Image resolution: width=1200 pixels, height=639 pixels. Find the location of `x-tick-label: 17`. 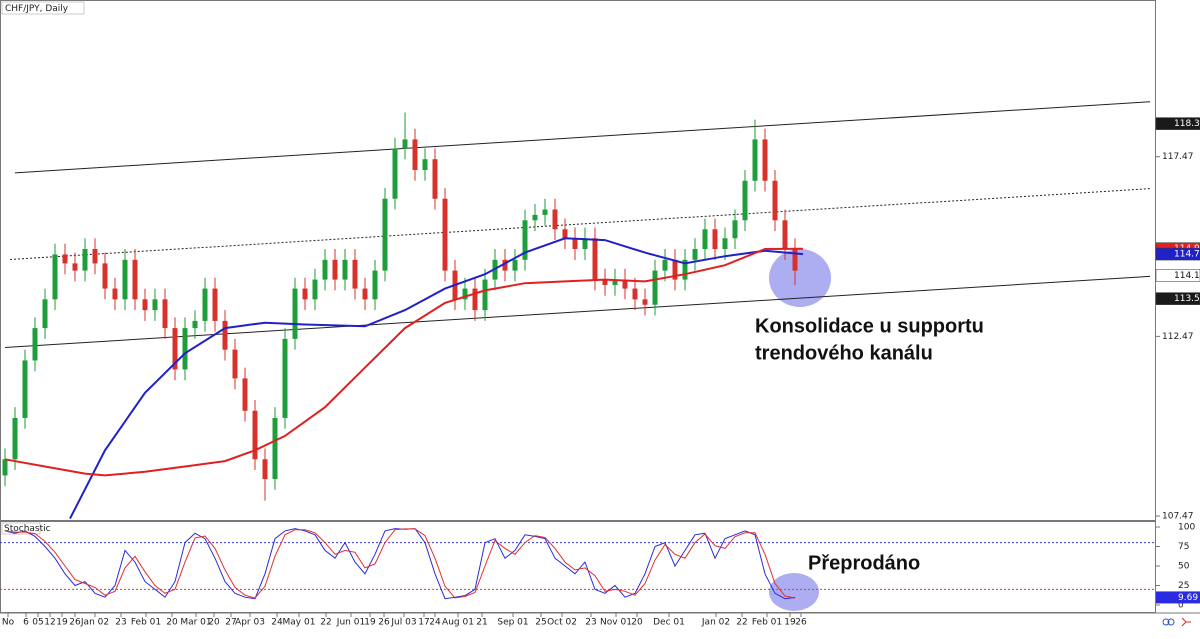

x-tick-label: 17 is located at coordinates (423, 623).